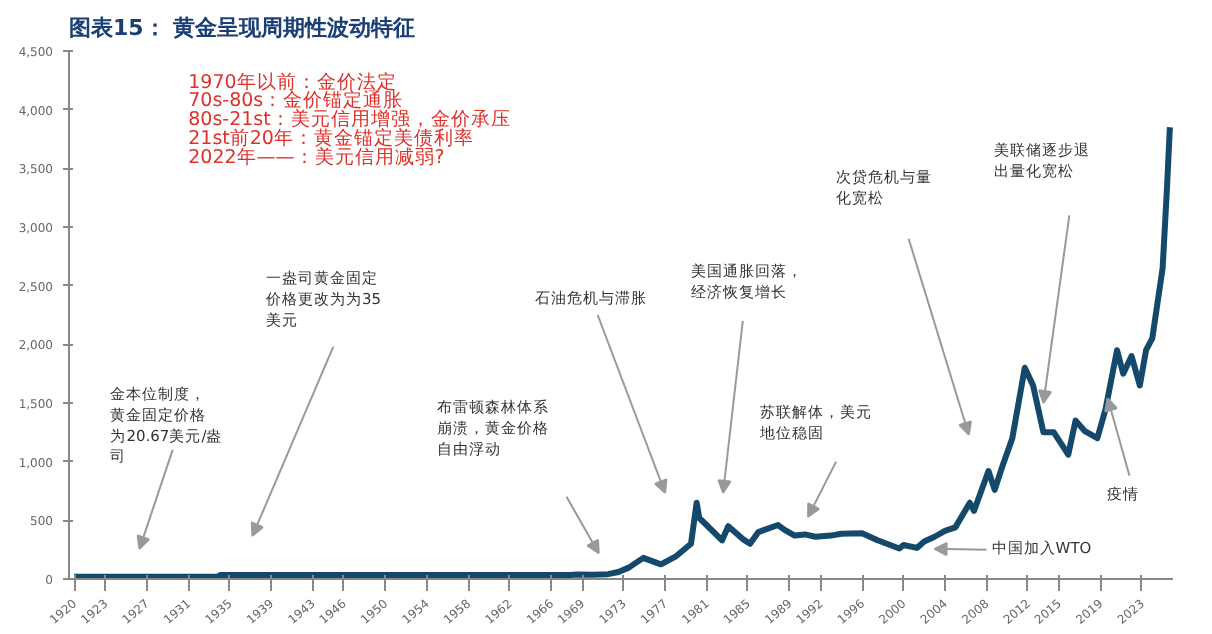  What do you see at coordinates (331, 138) in the screenshot?
I see `annotation: 21st前20年：黄金锚定美债利率` at bounding box center [331, 138].